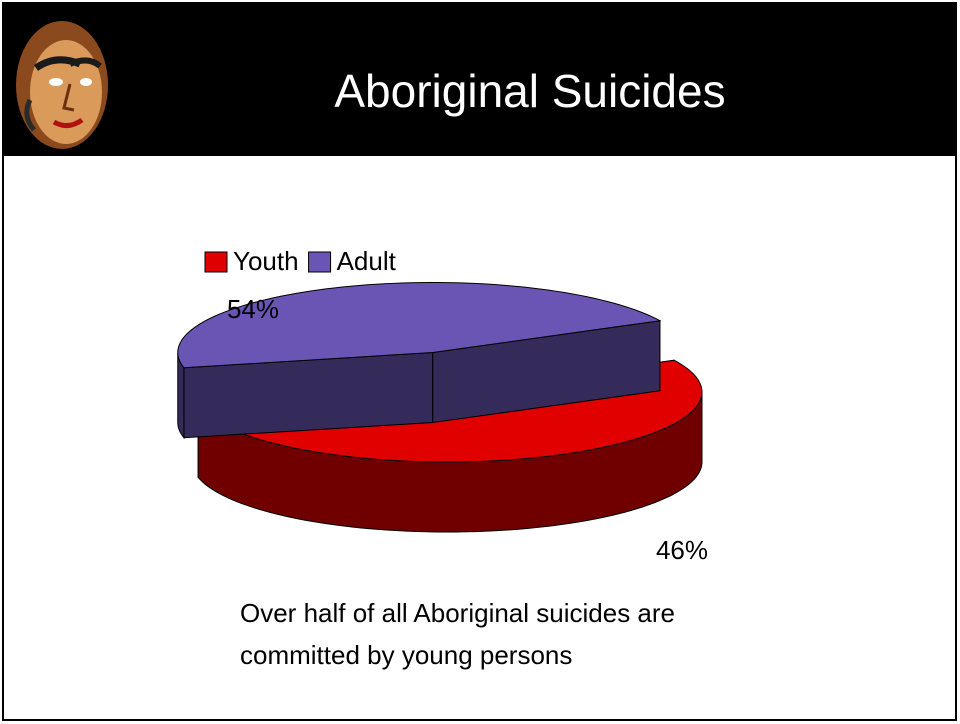  I want to click on legend-label: Youth, so click(266, 261).